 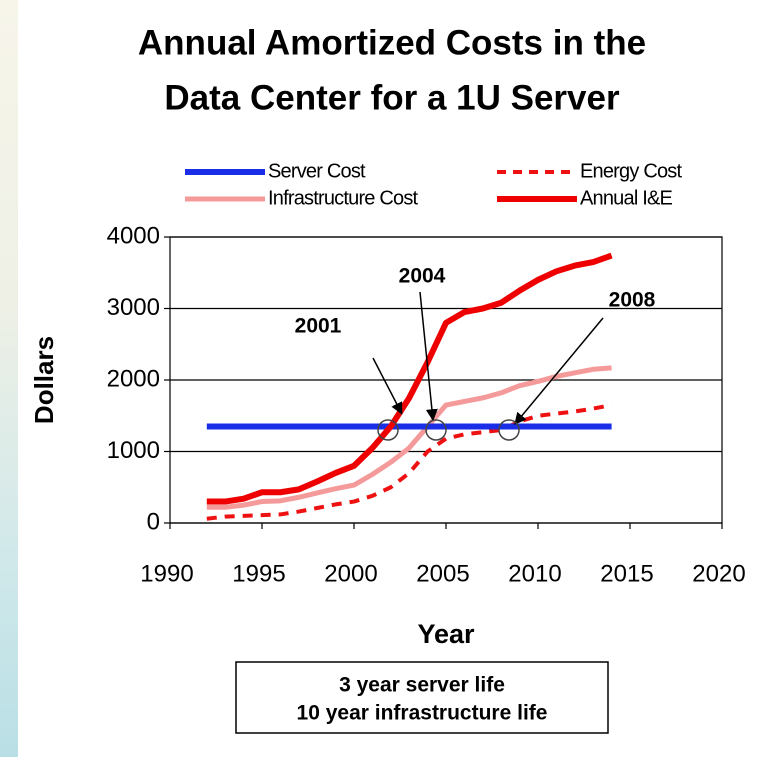 What do you see at coordinates (343, 198) in the screenshot?
I see `legend-label: Infrastructure Cost` at bounding box center [343, 198].